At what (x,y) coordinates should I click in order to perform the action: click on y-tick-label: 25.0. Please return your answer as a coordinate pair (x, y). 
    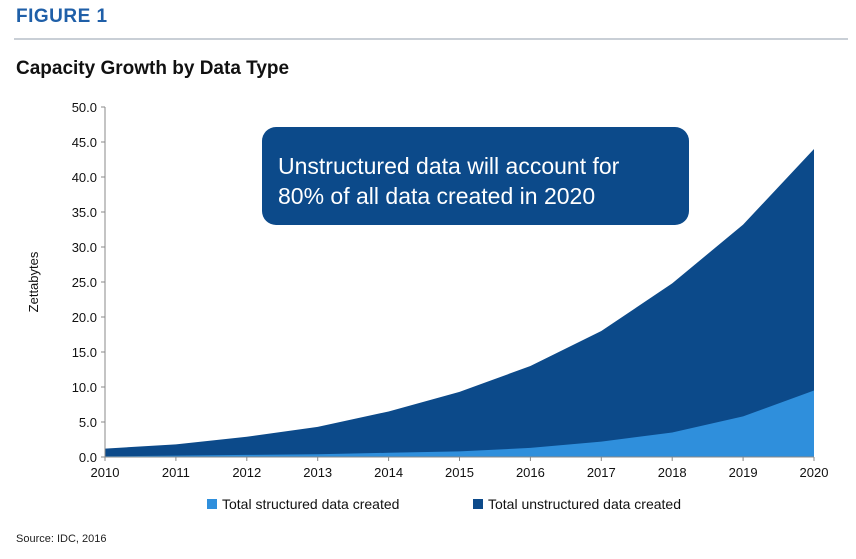
    Looking at the image, I should click on (84, 282).